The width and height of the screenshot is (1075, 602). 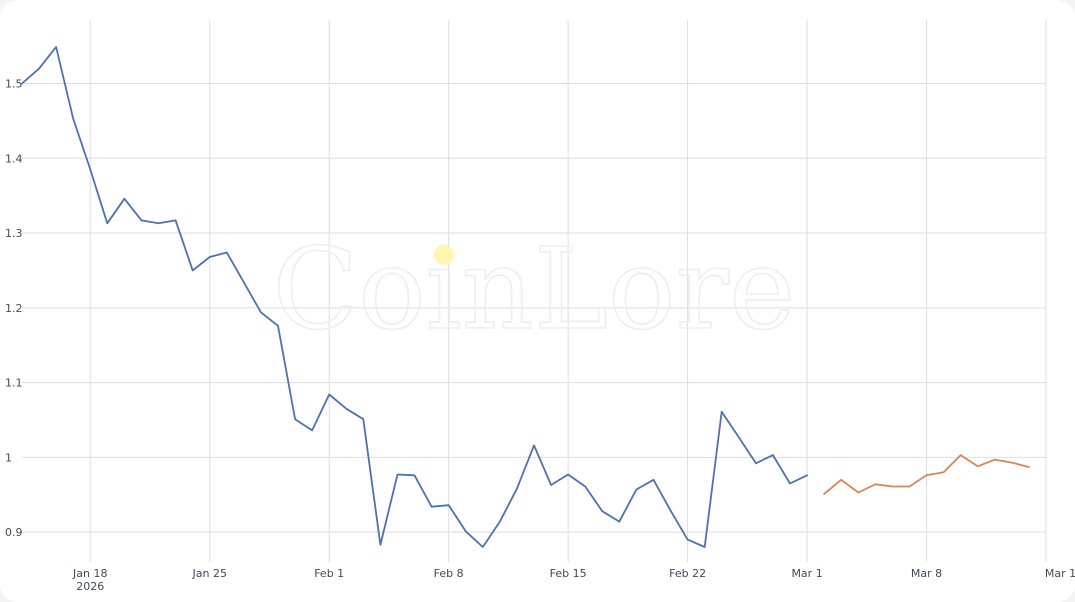 I want to click on watermark-logo: CoinLore, so click(x=534, y=290).